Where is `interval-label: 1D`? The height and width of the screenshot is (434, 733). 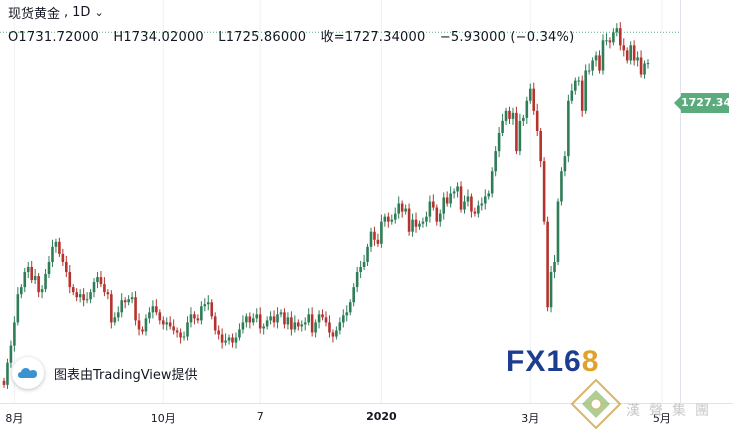 interval-label: 1D is located at coordinates (81, 12).